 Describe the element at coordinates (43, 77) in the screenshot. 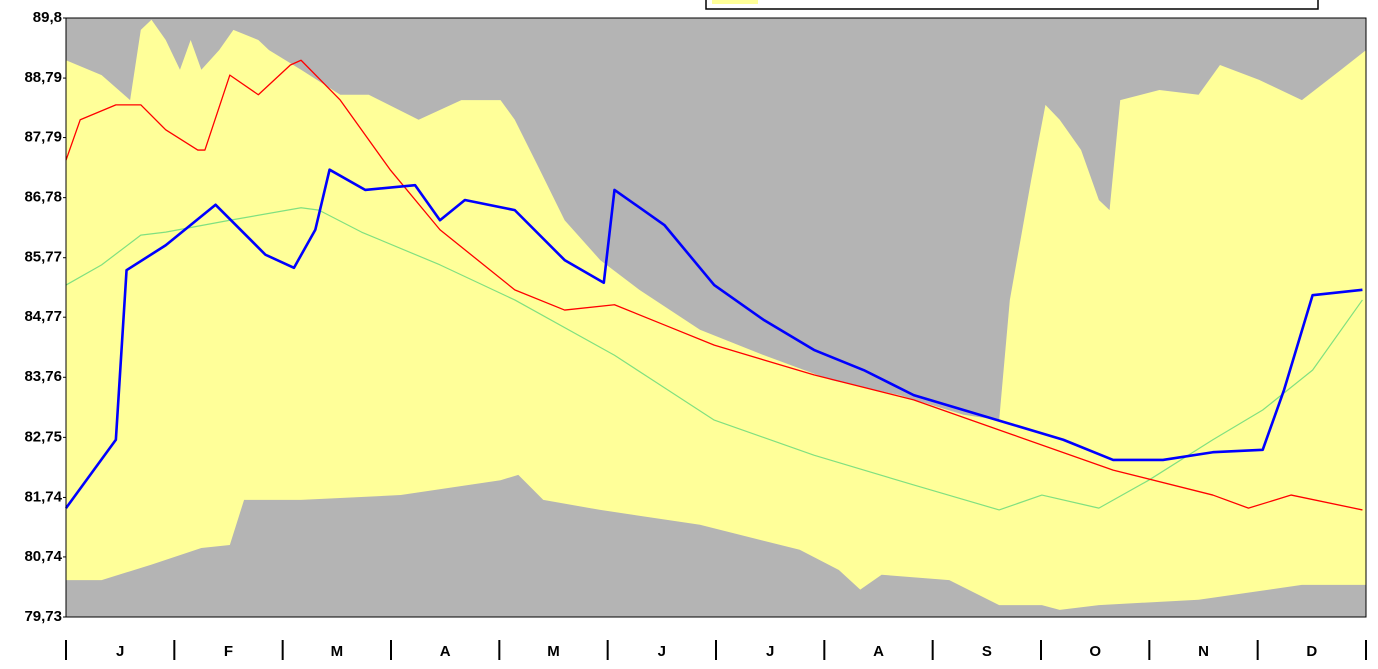

I see `y-tick-label: 88,79` at that location.